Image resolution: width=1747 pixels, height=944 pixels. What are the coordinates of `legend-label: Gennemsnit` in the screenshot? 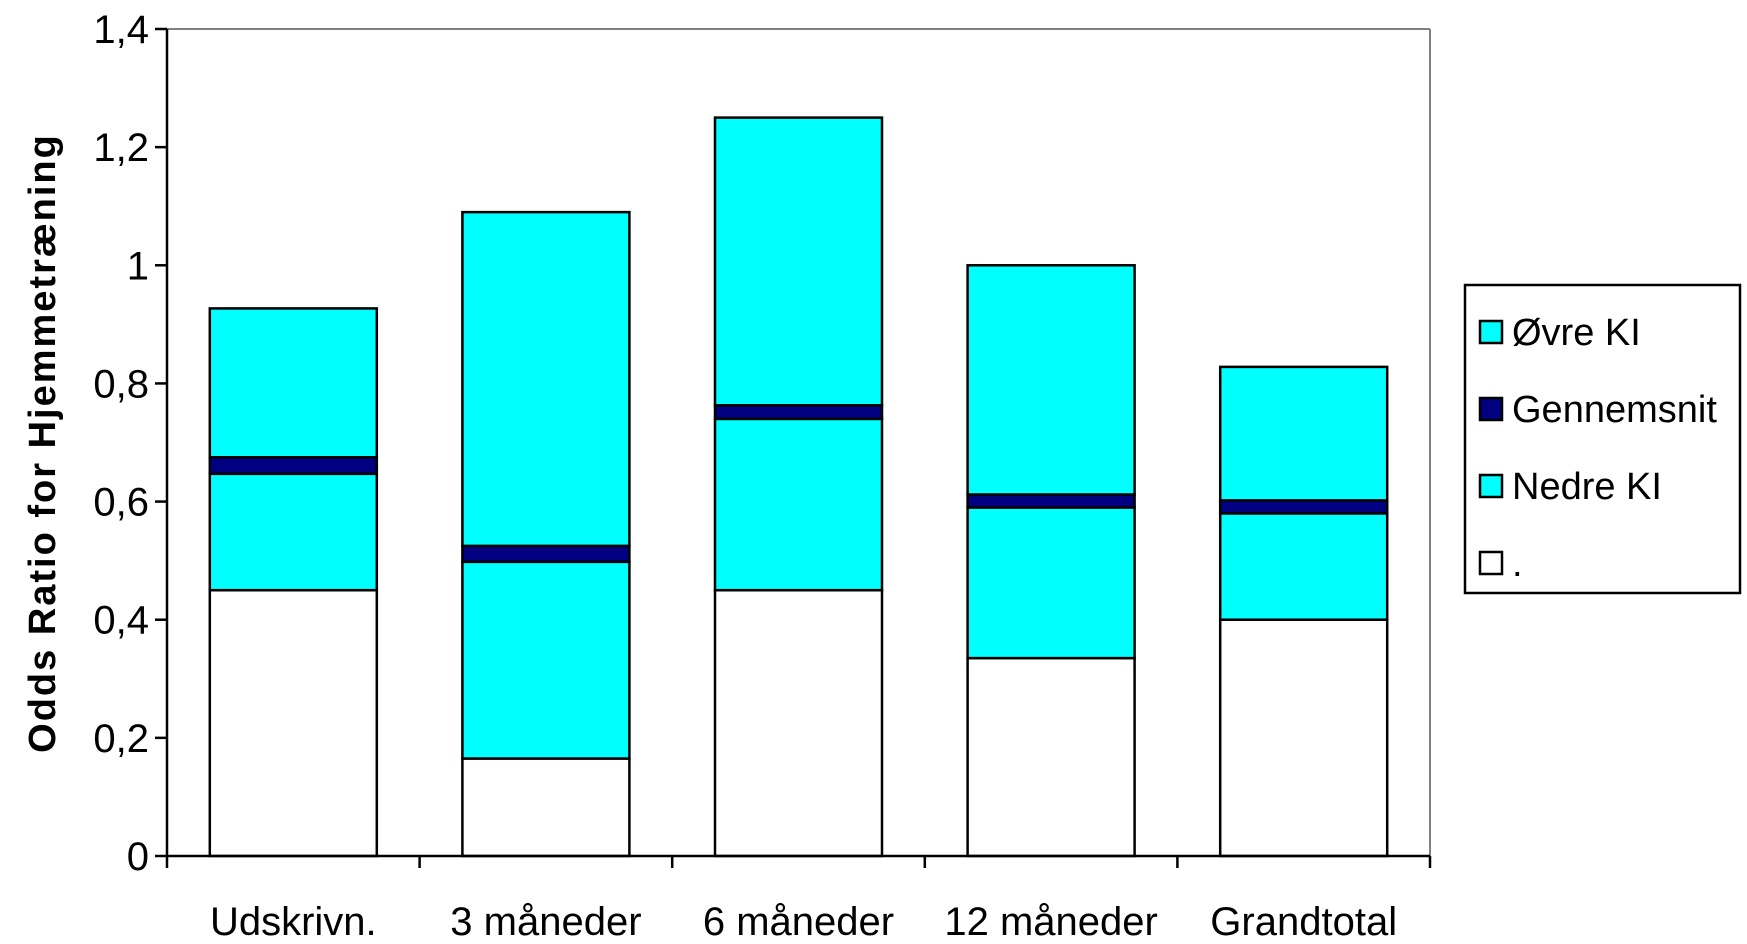 It's located at (1614, 410).